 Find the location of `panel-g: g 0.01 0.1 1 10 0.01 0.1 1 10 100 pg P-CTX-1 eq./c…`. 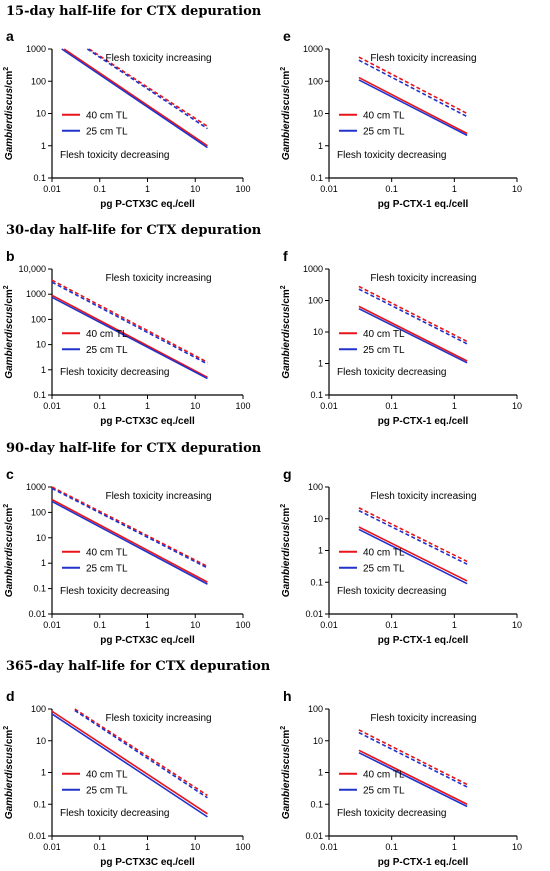

panel-g: g 0.01 0.1 1 10 0.01 0.1 1 10 100 pg P-CTX-1 eq./c… is located at coordinates (401, 556).